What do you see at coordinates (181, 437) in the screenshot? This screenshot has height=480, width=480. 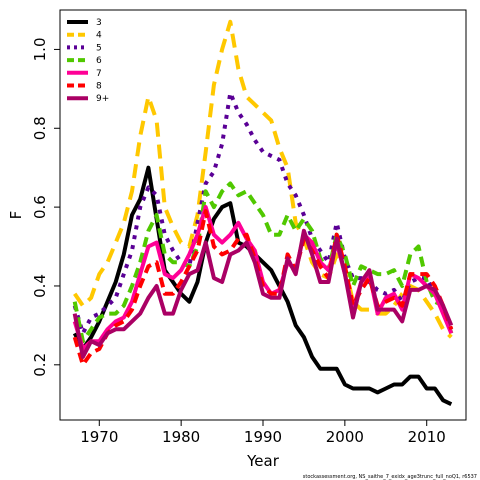 I see `x-tick-label: 1980` at bounding box center [181, 437].